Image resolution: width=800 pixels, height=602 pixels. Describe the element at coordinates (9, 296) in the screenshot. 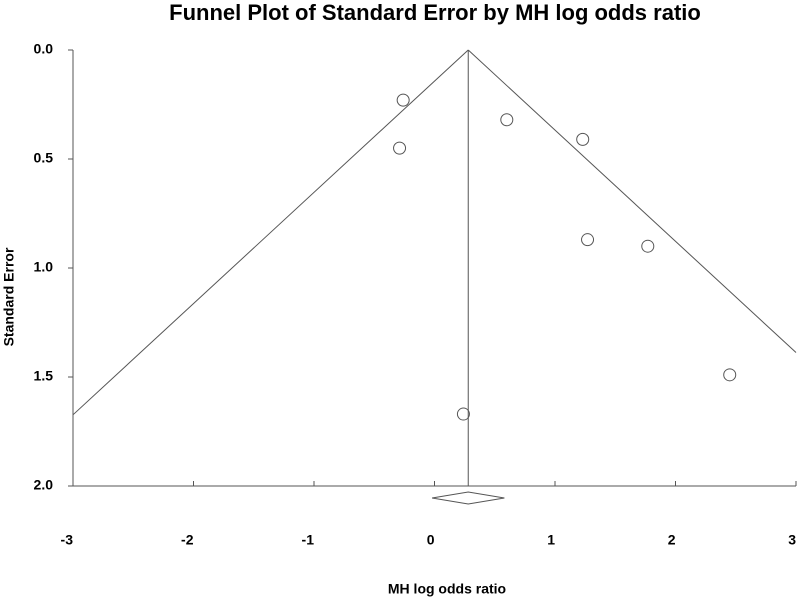

I see `y-axis-label: Standard Error` at that location.